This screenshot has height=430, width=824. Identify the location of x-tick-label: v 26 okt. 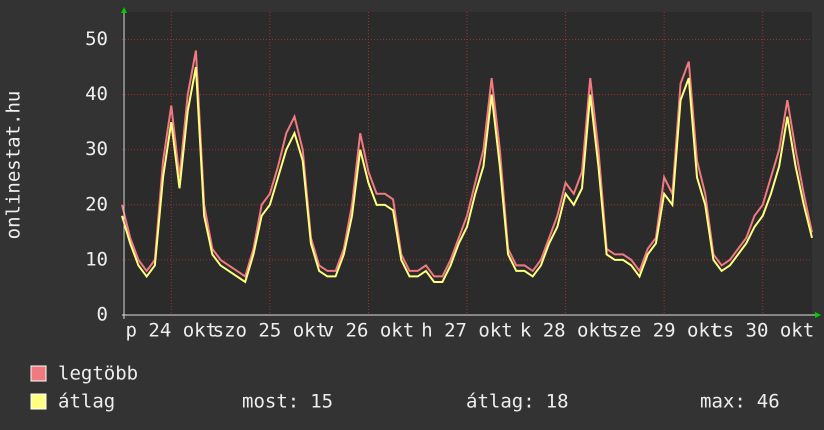
(369, 331).